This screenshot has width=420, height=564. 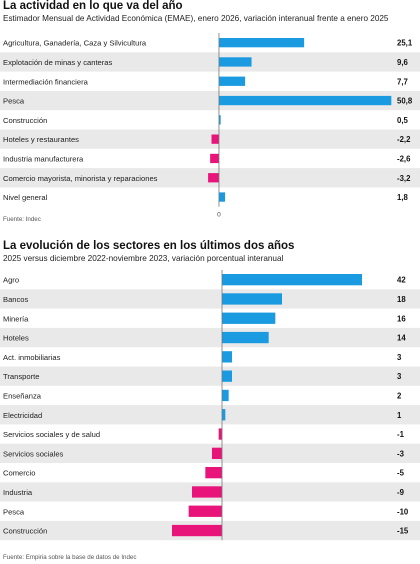 What do you see at coordinates (402, 81) in the screenshot?
I see `value-label: 7,7` at bounding box center [402, 81].